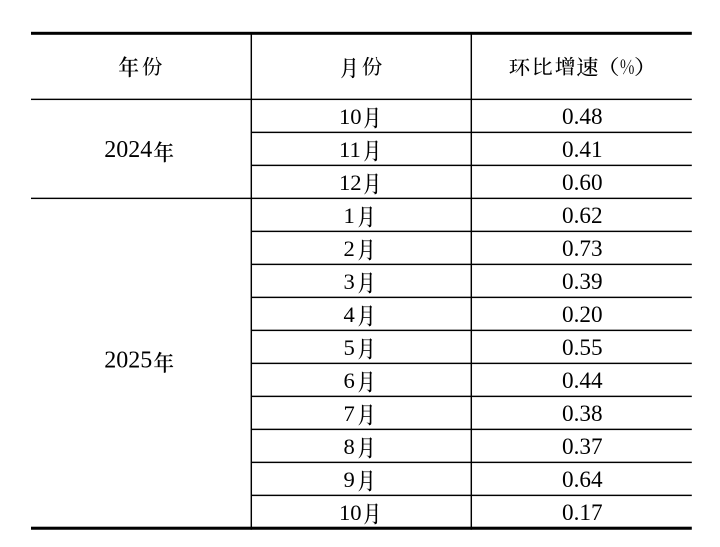  Describe the element at coordinates (350, 149) in the screenshot. I see `svg-text: 11` at that location.